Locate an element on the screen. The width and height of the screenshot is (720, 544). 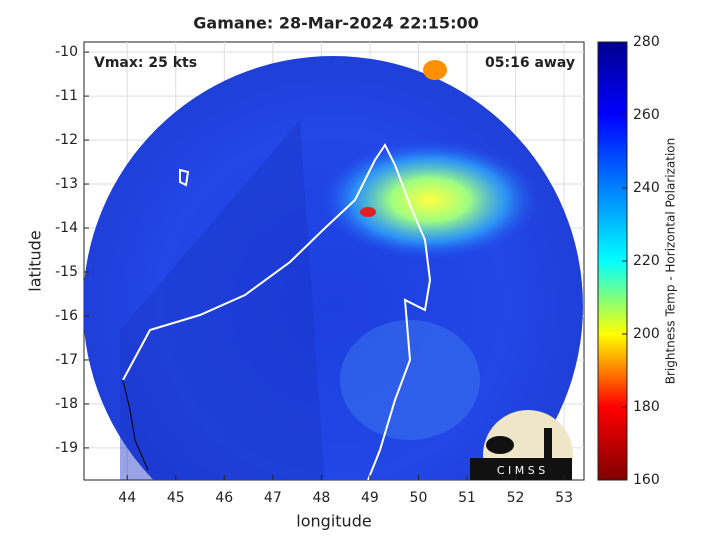
y-tick-label: -11 is located at coordinates (66, 96).